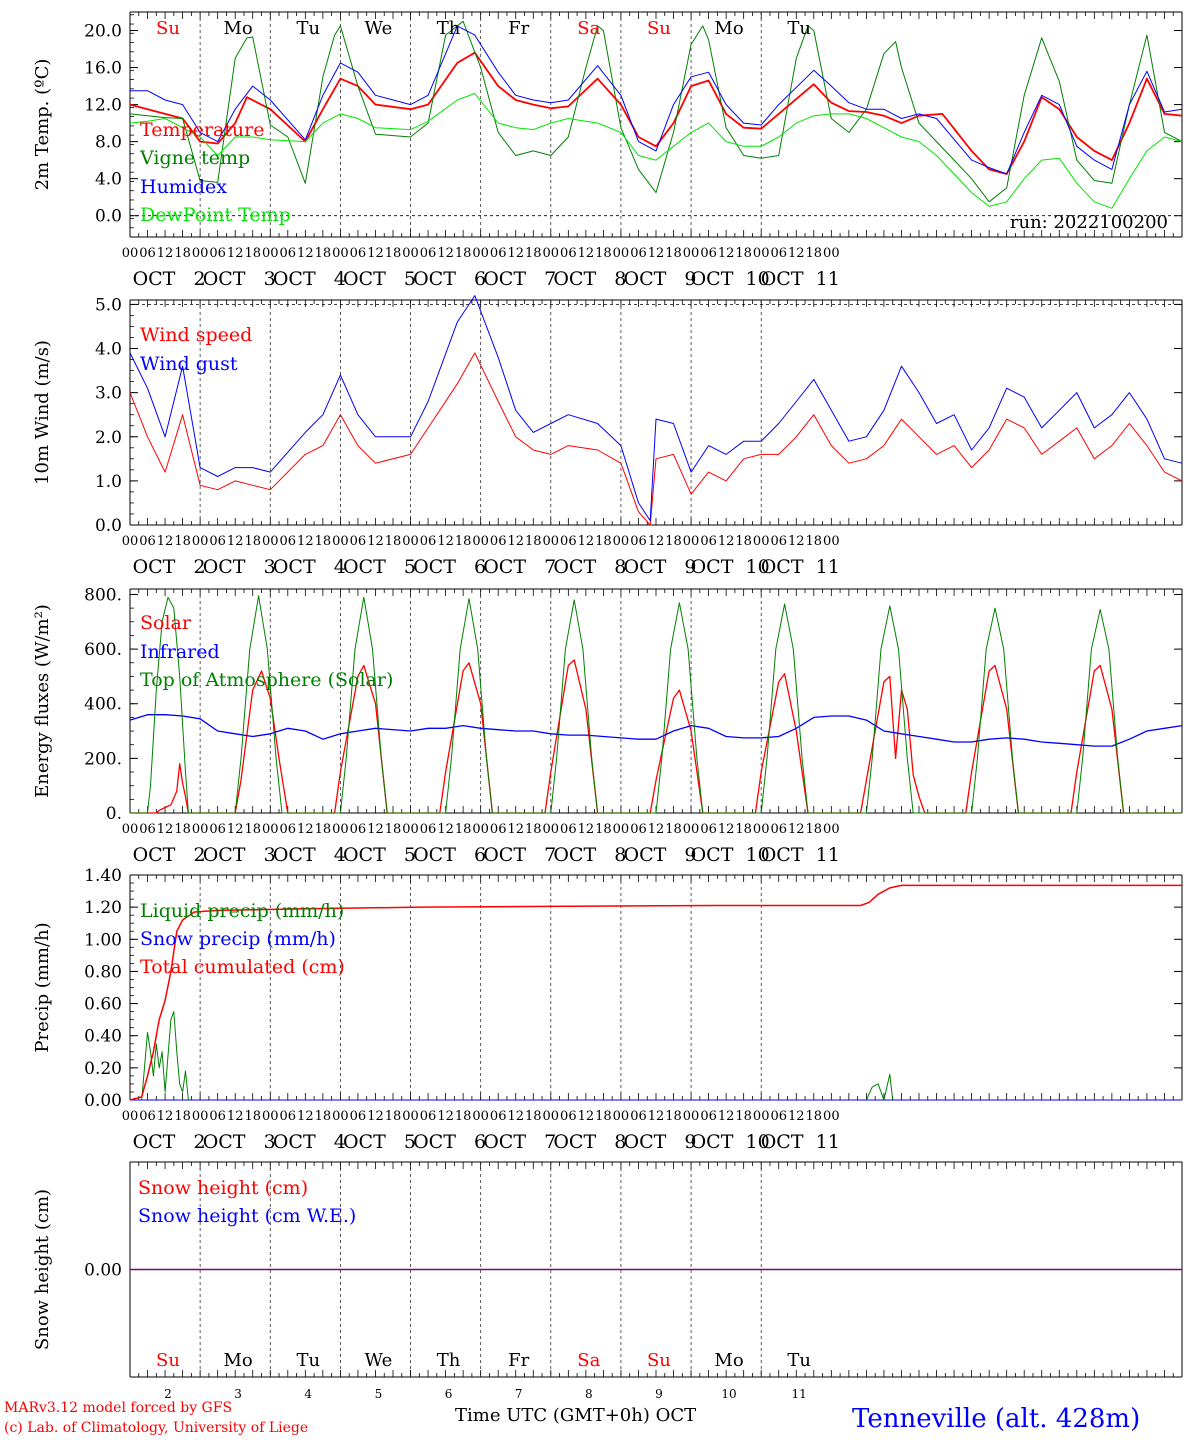 Image resolution: width=1194 pixels, height=1440 pixels. What do you see at coordinates (223, 1188) in the screenshot?
I see `legend-entry: Snow height (cm)` at bounding box center [223, 1188].